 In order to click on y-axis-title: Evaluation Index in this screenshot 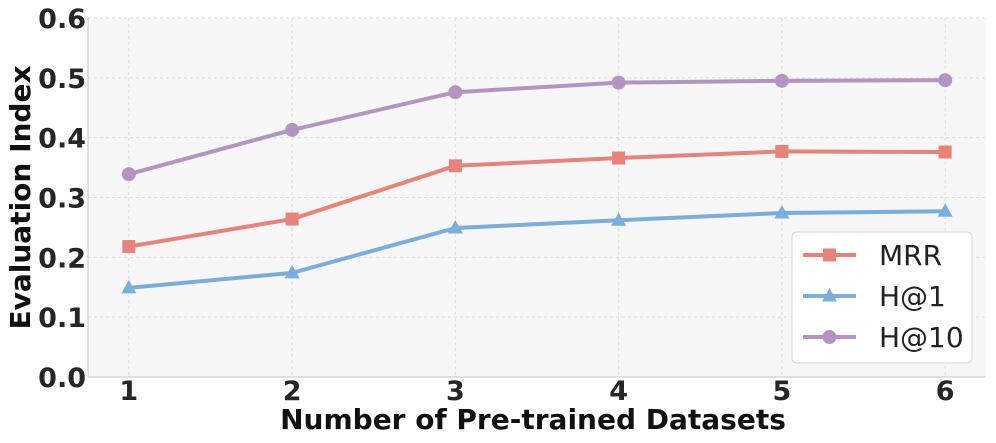, I will do `click(20, 197)`.